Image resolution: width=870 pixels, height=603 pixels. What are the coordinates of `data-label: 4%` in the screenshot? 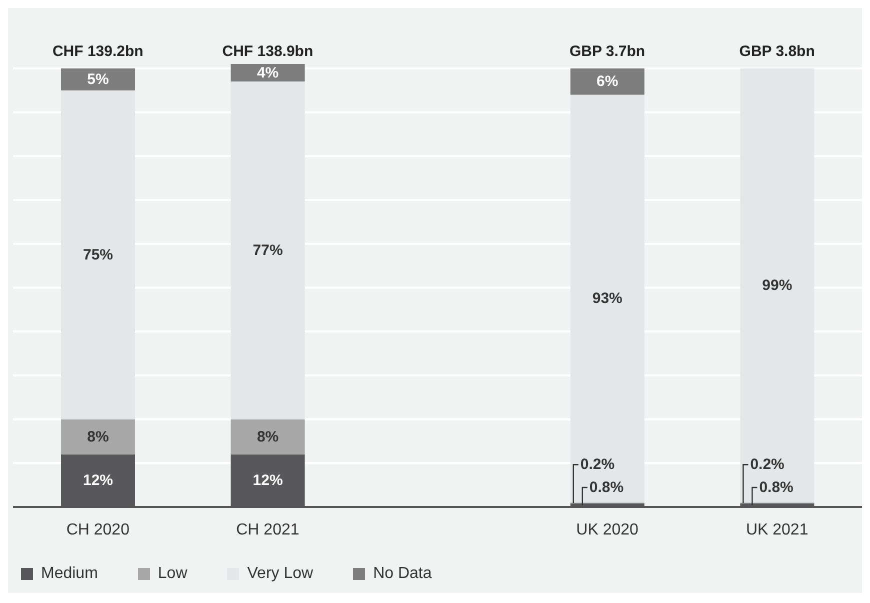 It's located at (267, 73).